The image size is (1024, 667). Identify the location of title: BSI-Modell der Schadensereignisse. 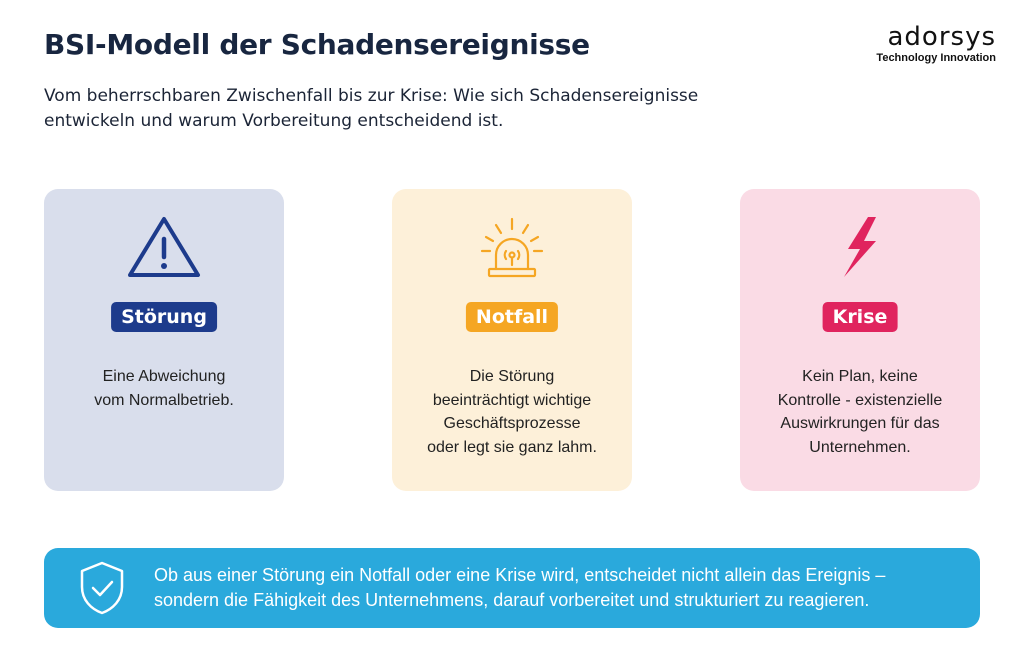
(317, 44).